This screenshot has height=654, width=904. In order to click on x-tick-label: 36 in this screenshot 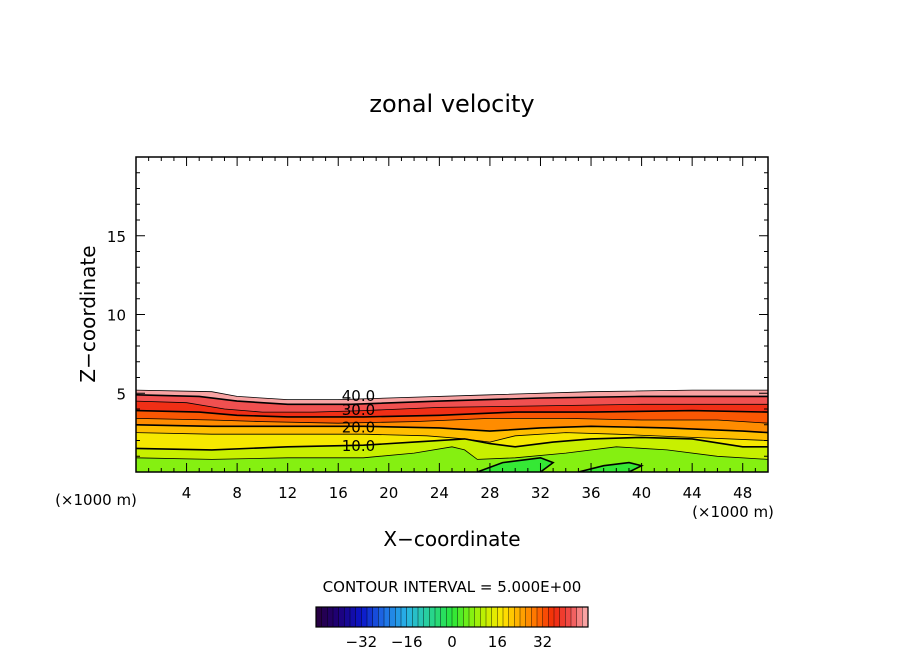, I will do `click(590, 493)`.